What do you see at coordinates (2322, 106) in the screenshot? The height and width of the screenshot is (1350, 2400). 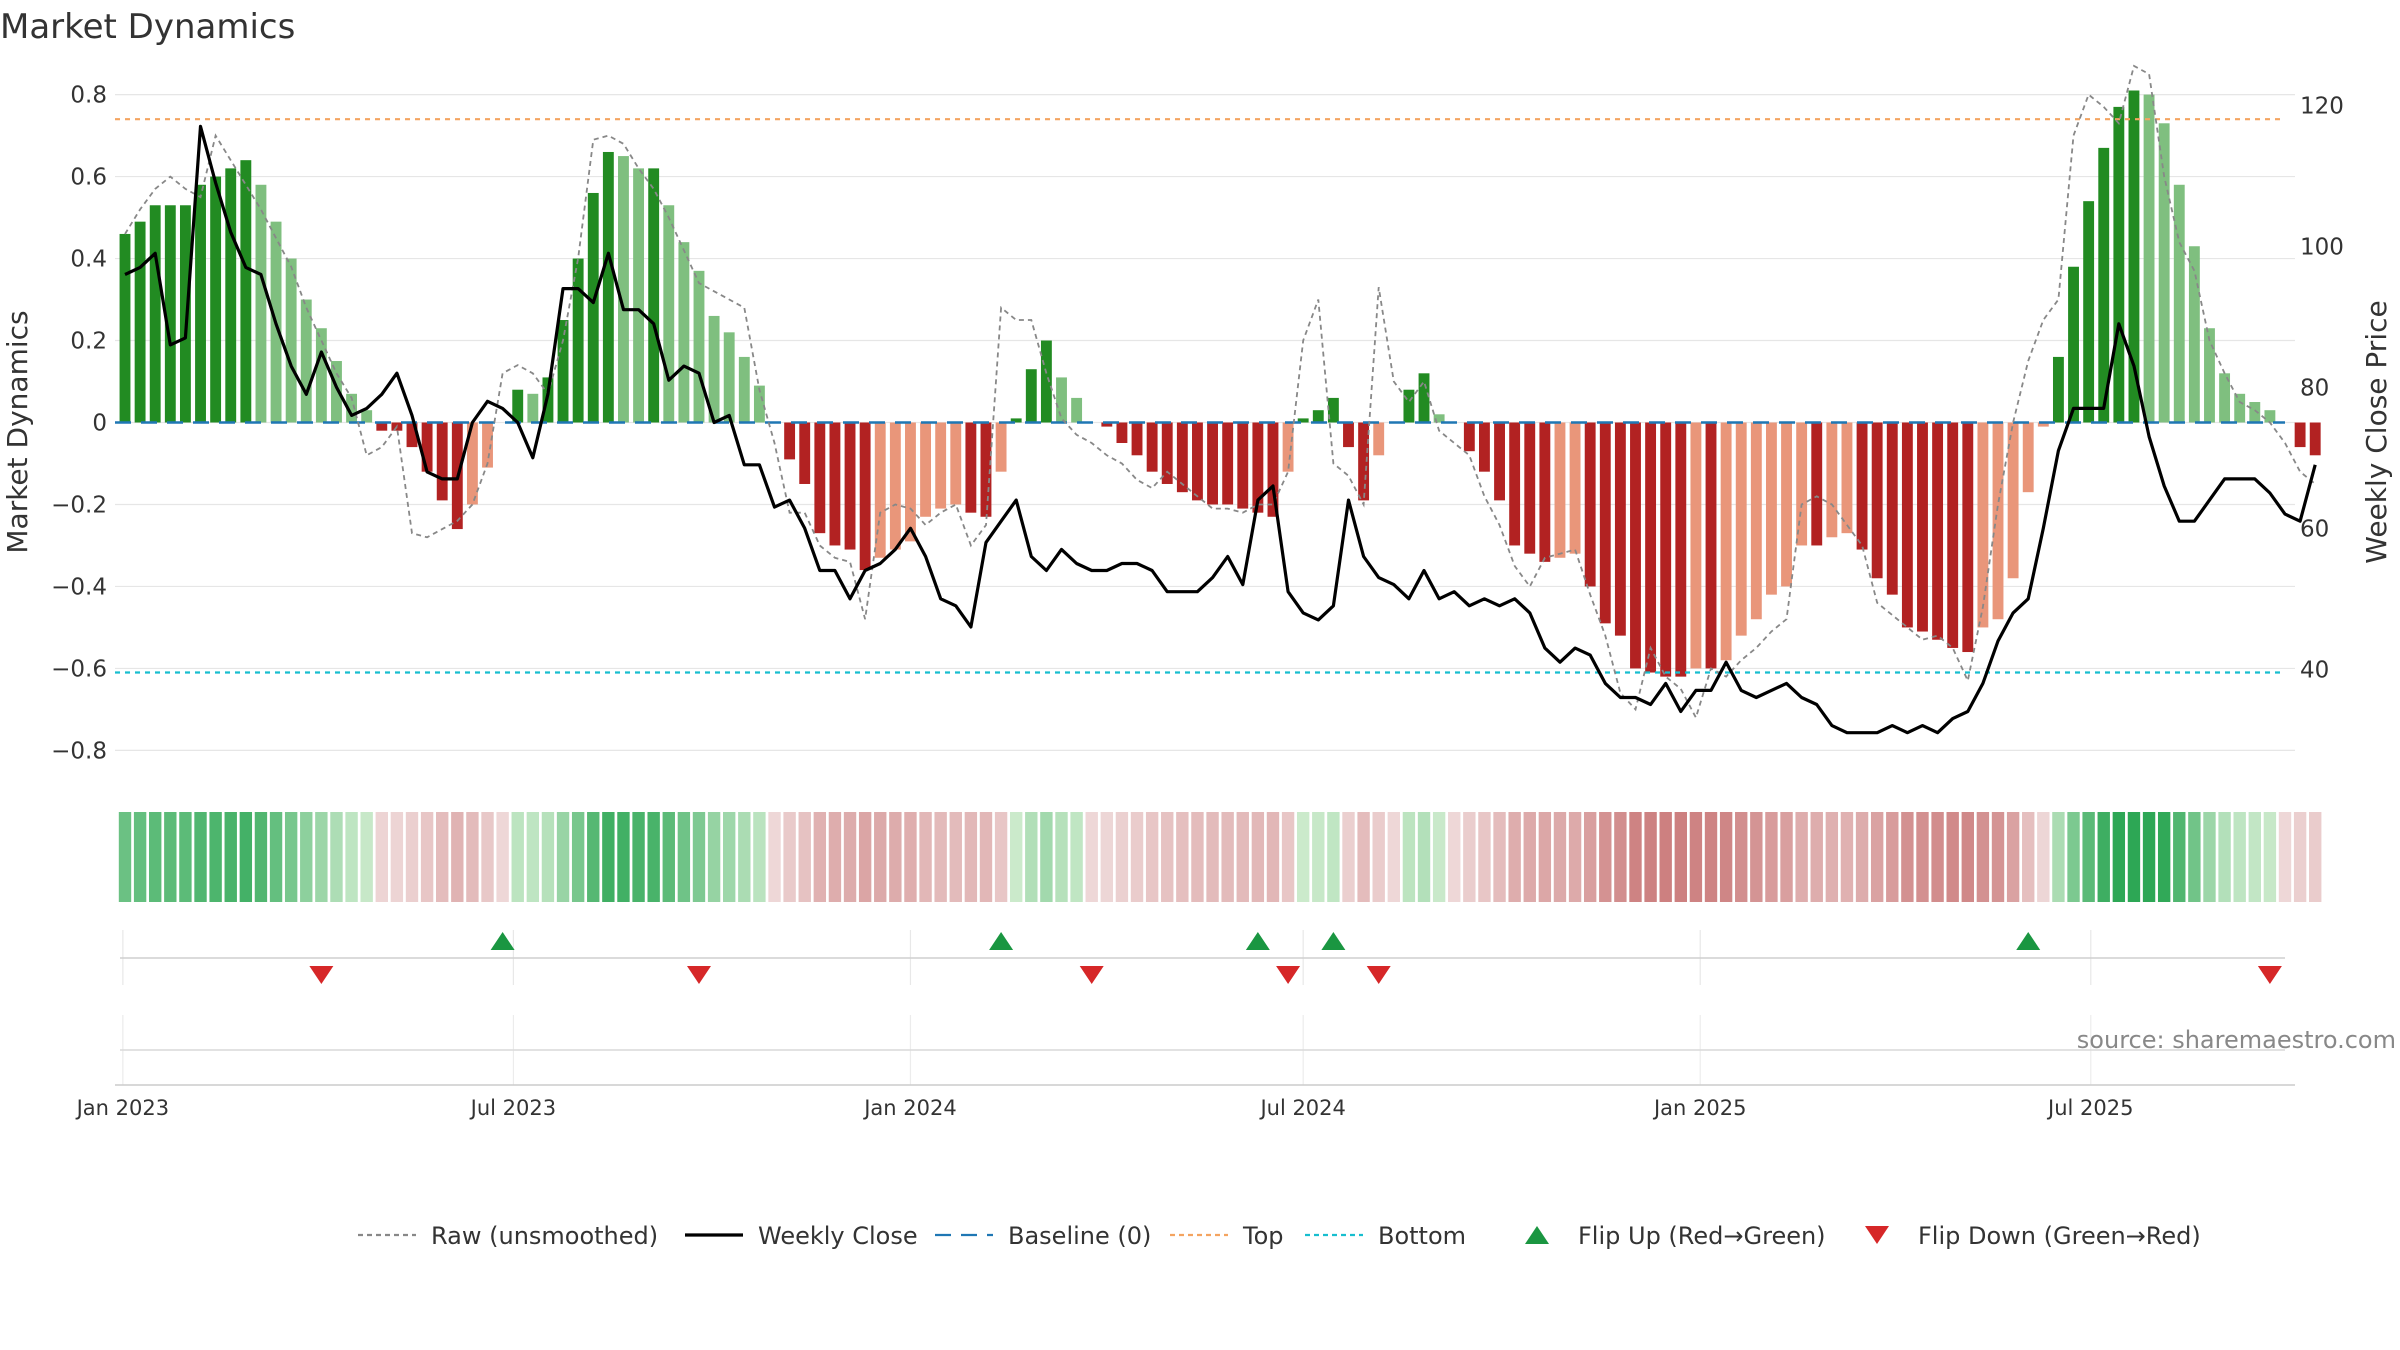 I see `y2-tick-label: 120` at bounding box center [2322, 106].